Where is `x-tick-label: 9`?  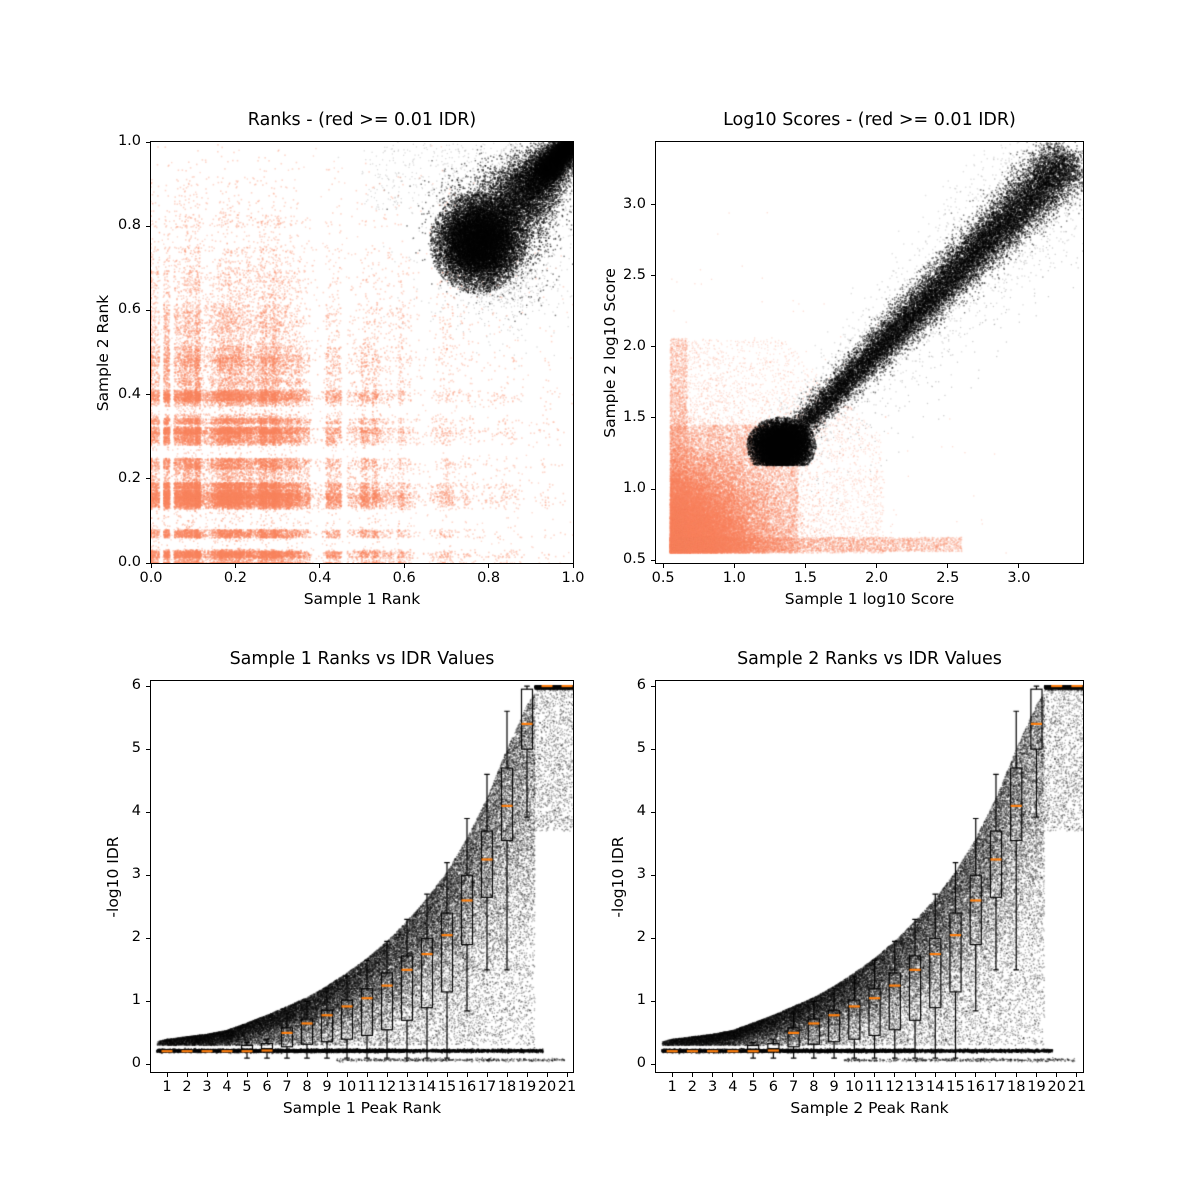 x-tick-label: 9 is located at coordinates (834, 1087).